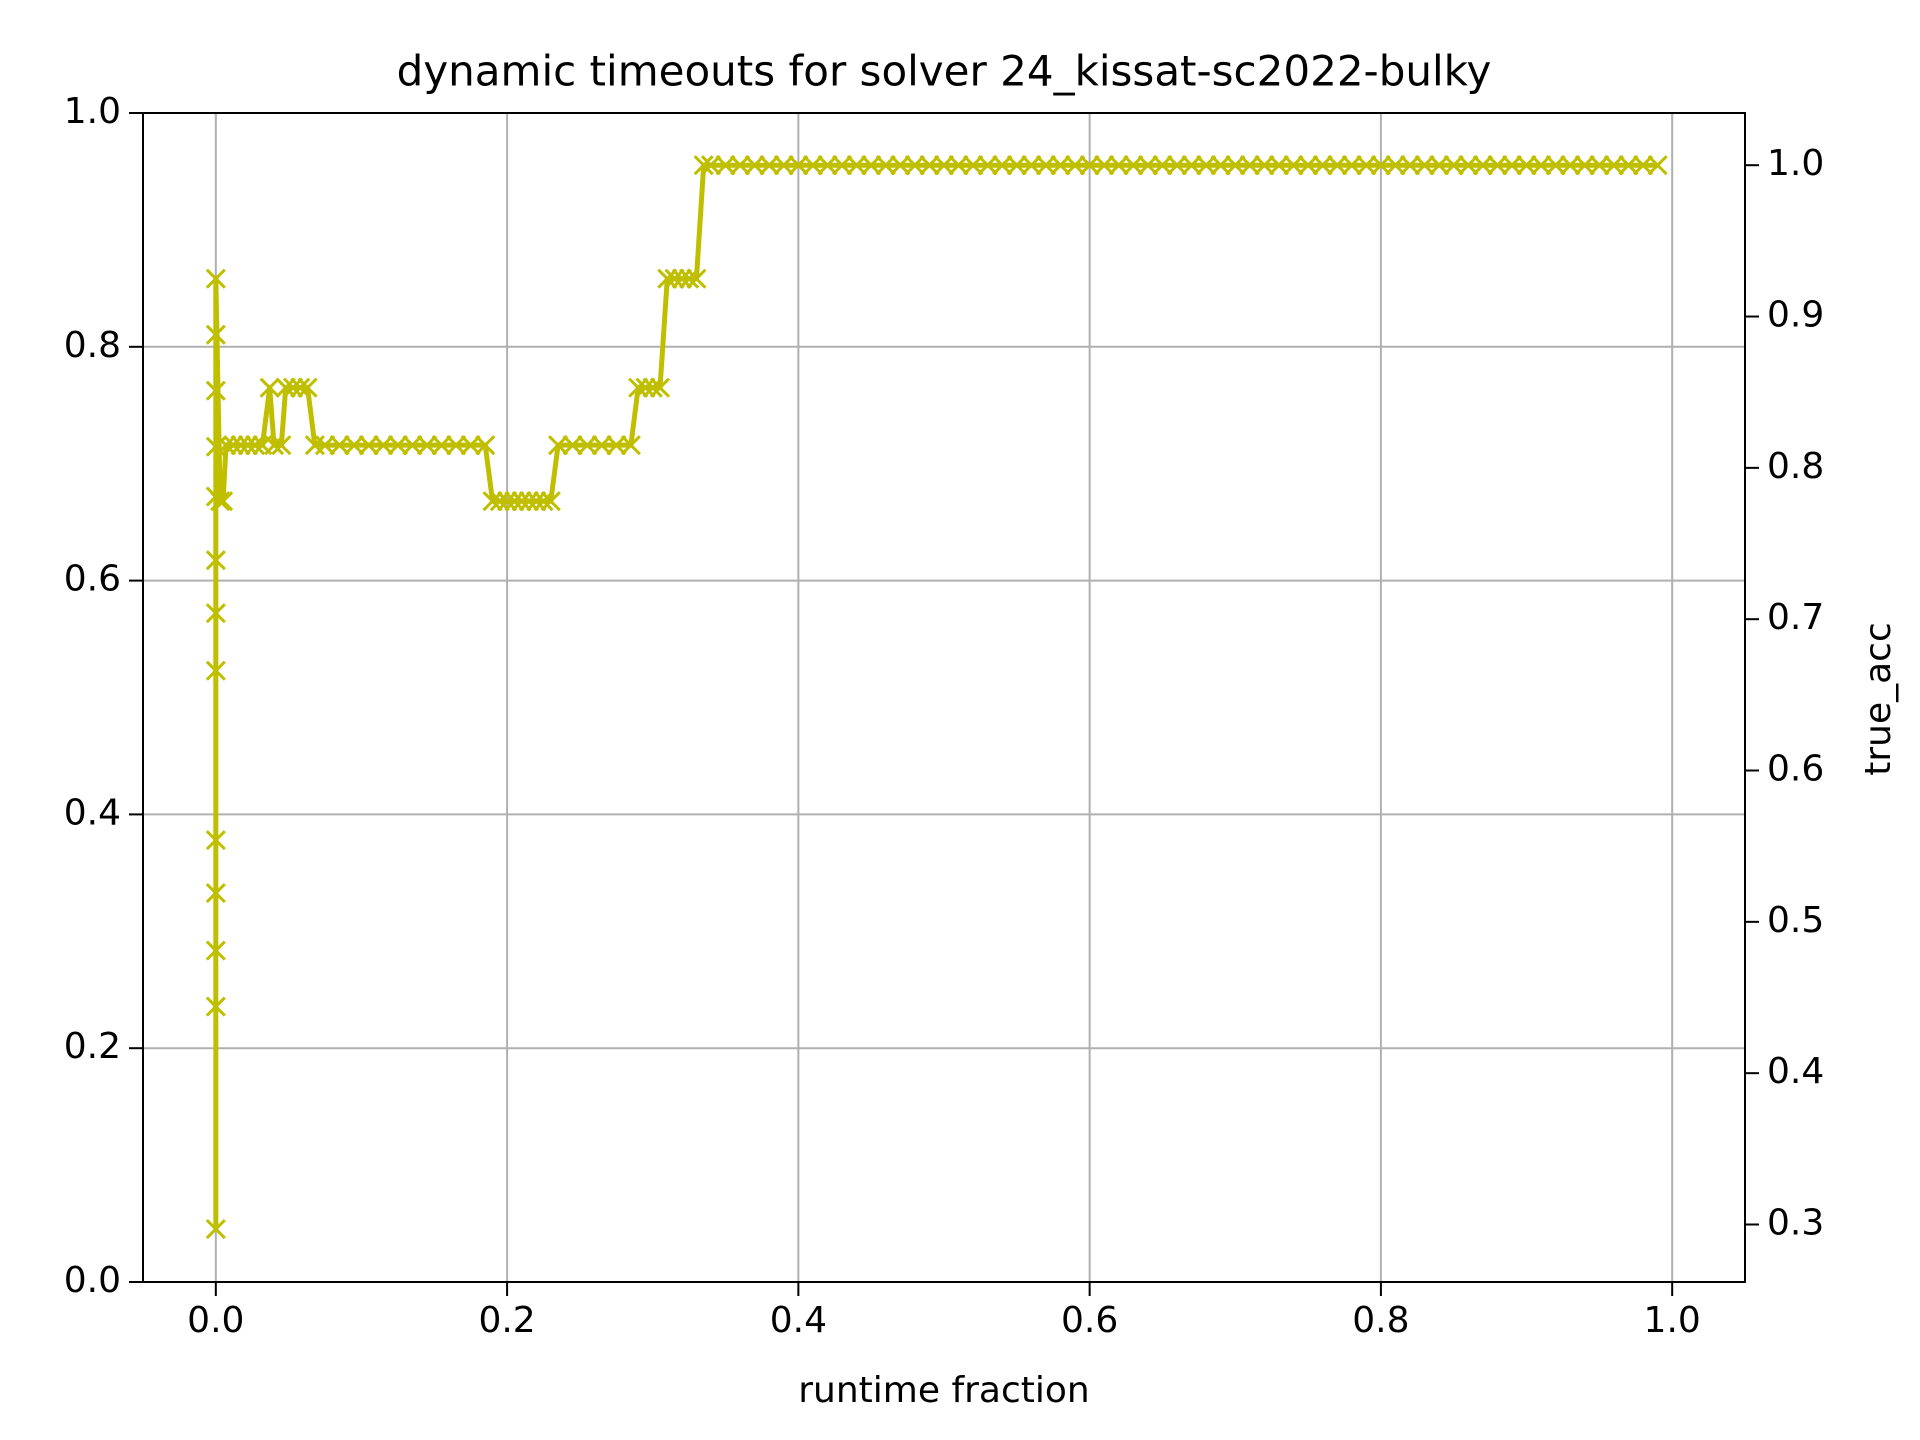 Image resolution: width=1920 pixels, height=1440 pixels. I want to click on x-tick-label: 1.0, so click(1672, 1320).